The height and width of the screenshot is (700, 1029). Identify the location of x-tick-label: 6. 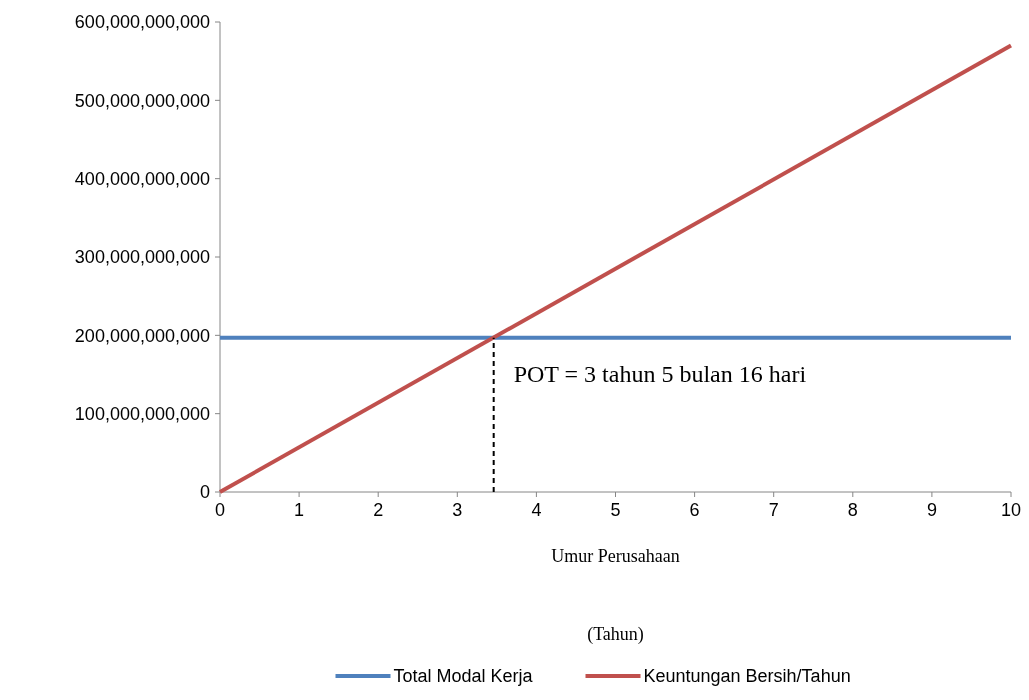
(694, 510).